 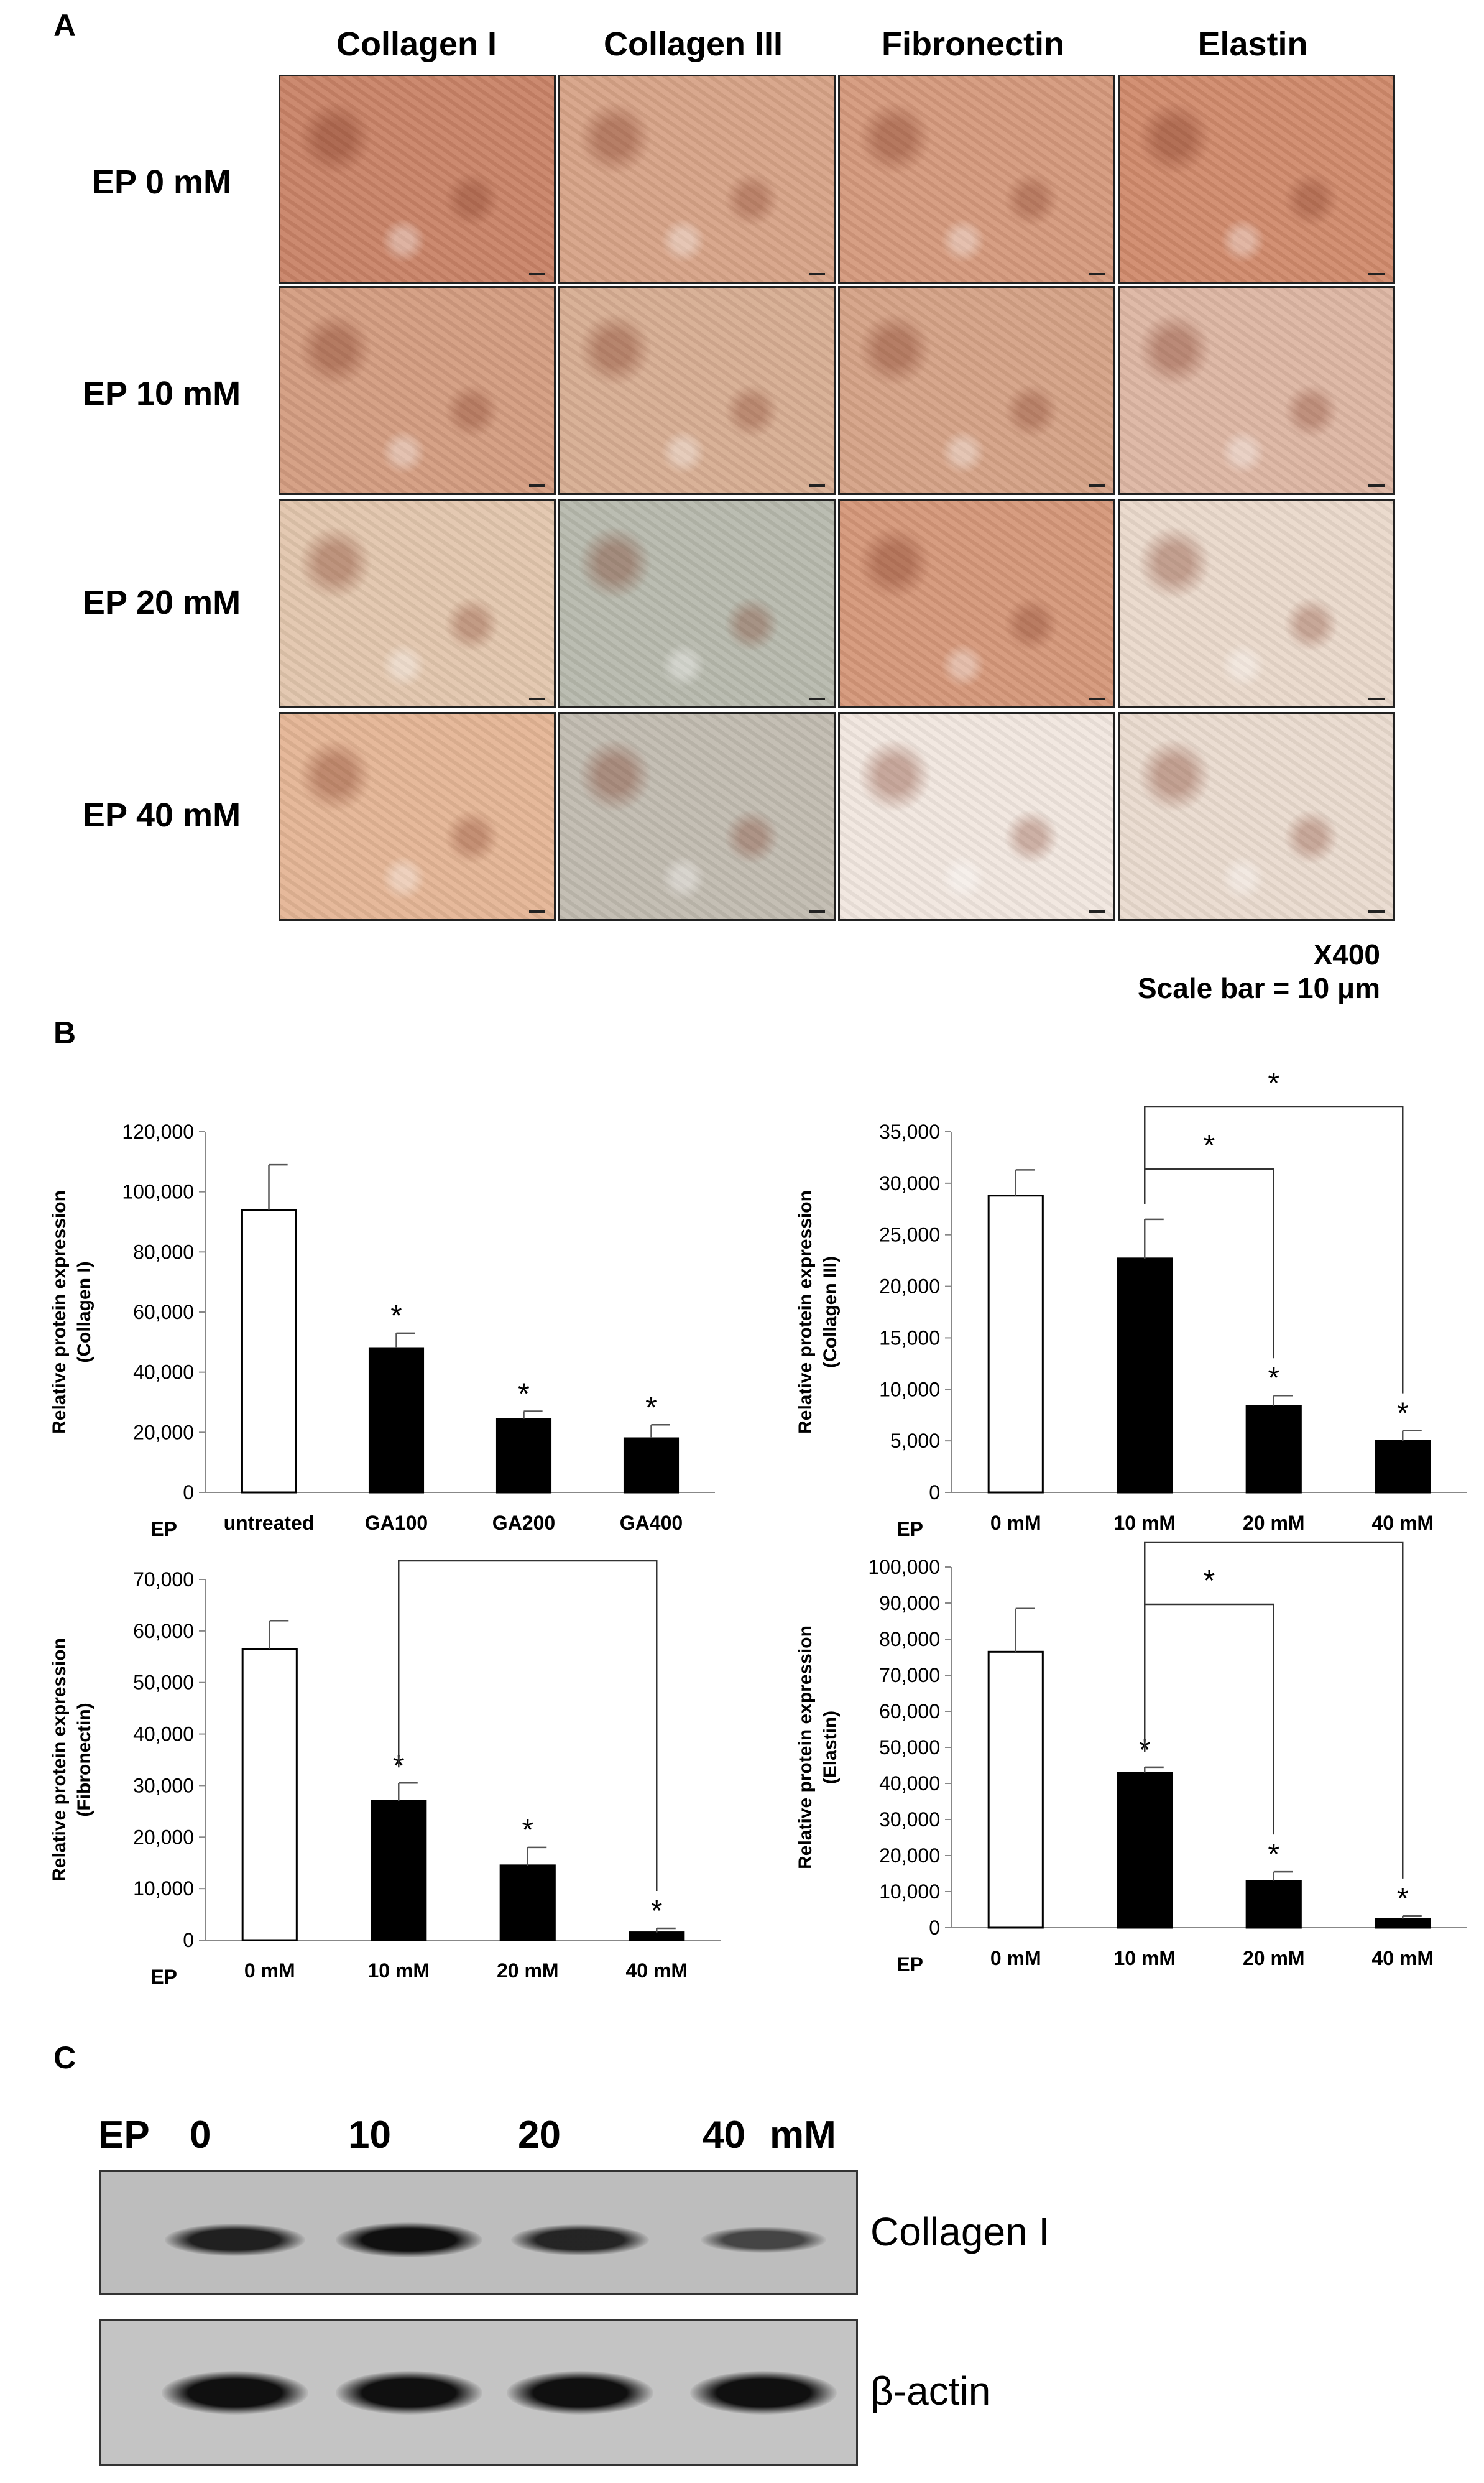 What do you see at coordinates (976, 816) in the screenshot?
I see `histology-tile-r3-c2` at bounding box center [976, 816].